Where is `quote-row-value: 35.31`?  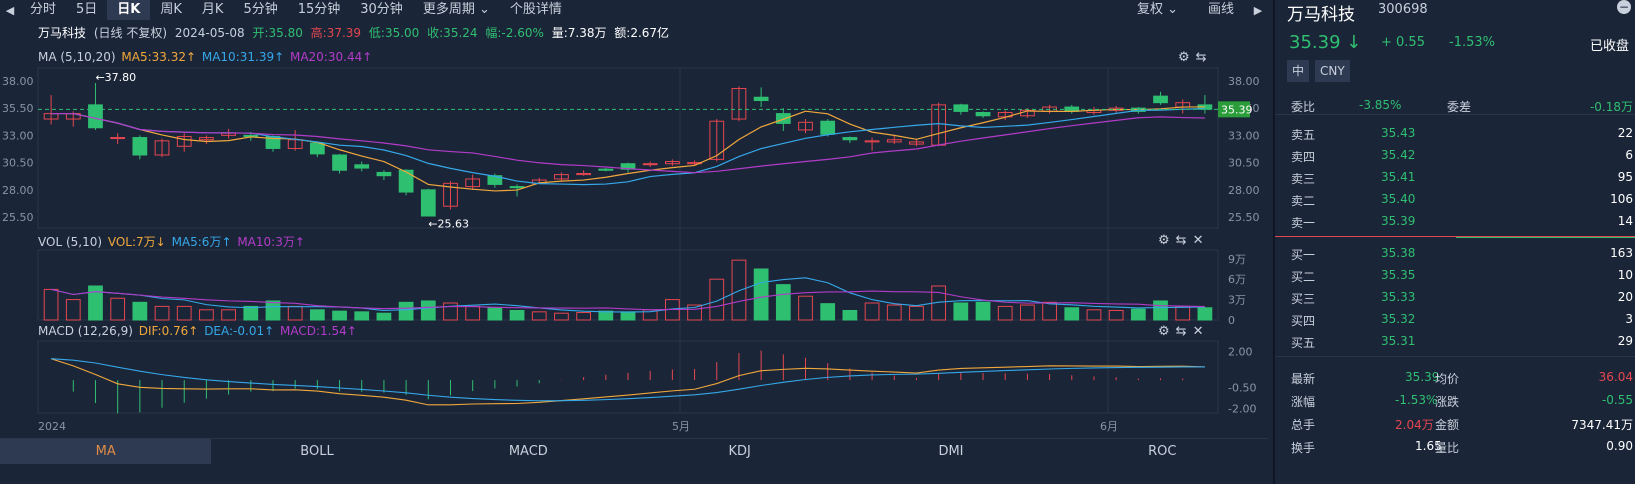 quote-row-value: 35.31 is located at coordinates (1398, 341).